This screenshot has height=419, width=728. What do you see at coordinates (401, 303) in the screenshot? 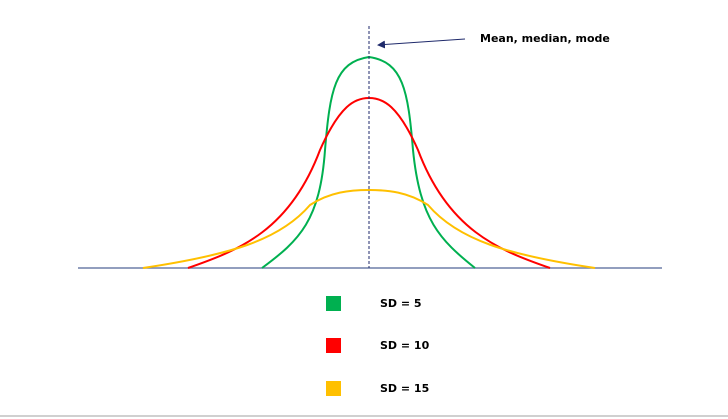
I see `legend-label: SD = 5` at bounding box center [401, 303].